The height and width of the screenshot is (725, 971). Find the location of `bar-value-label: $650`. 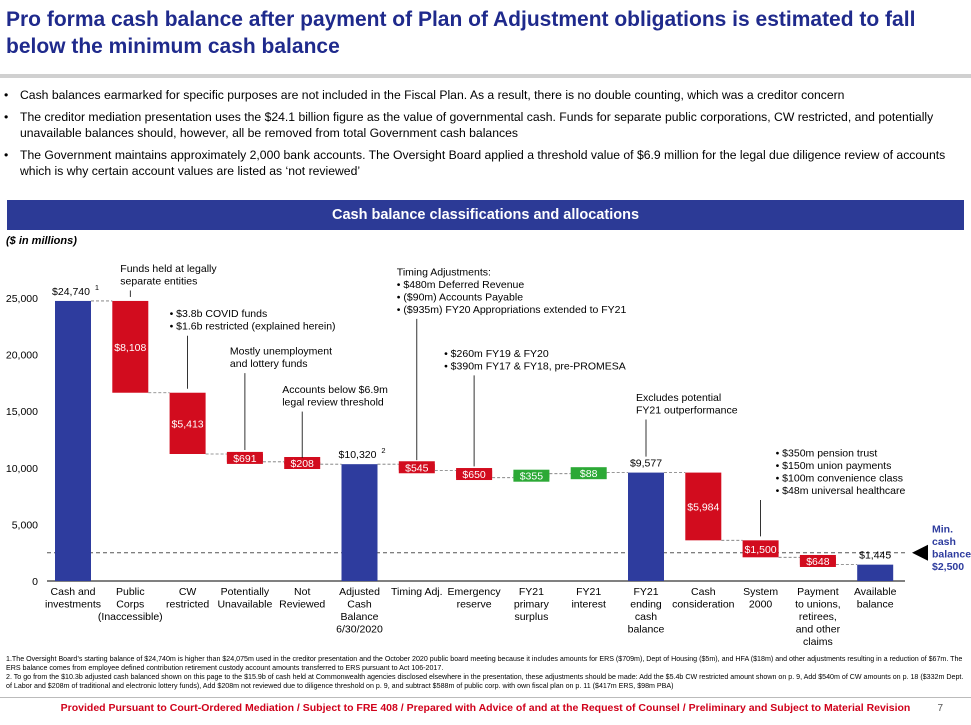

bar-value-label: $650 is located at coordinates (474, 475).